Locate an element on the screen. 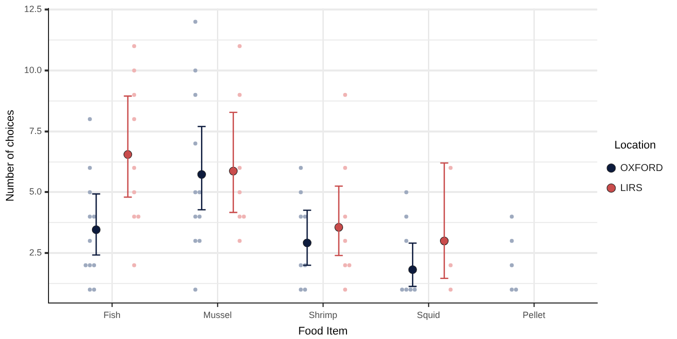  x-tick-label: Shrimp is located at coordinates (323, 315).